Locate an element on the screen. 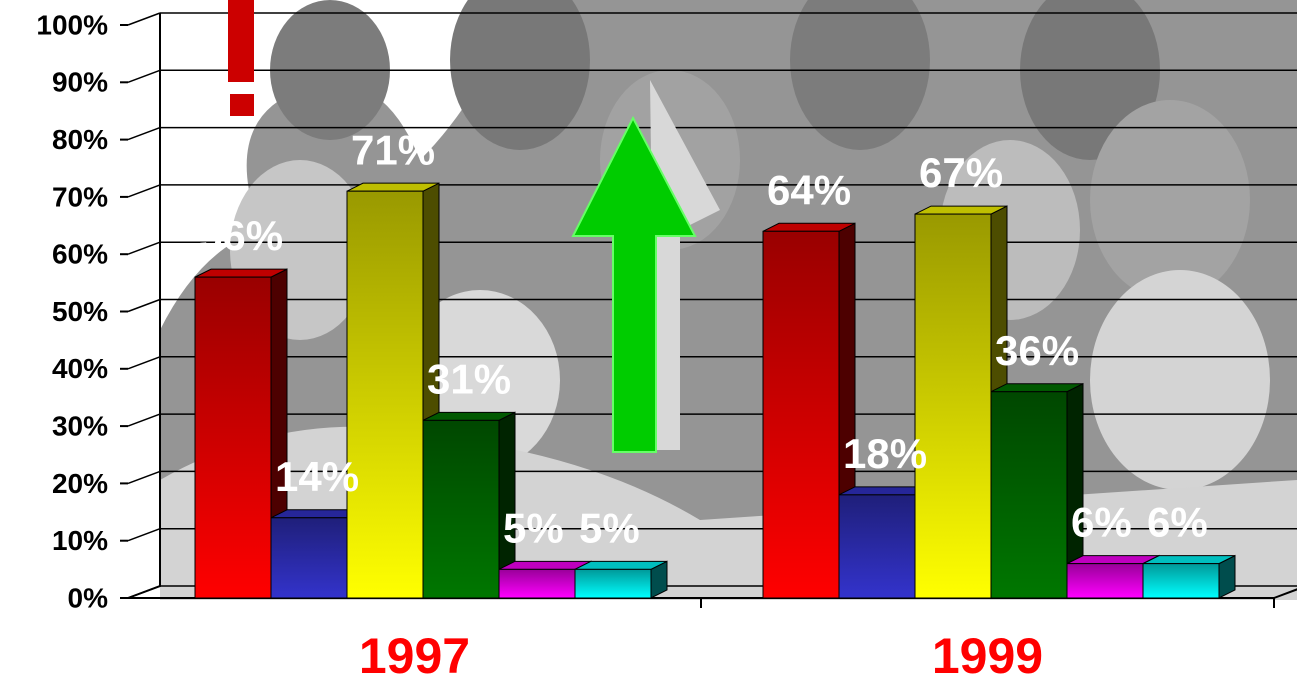  up-arrow is located at coordinates (634, 284).